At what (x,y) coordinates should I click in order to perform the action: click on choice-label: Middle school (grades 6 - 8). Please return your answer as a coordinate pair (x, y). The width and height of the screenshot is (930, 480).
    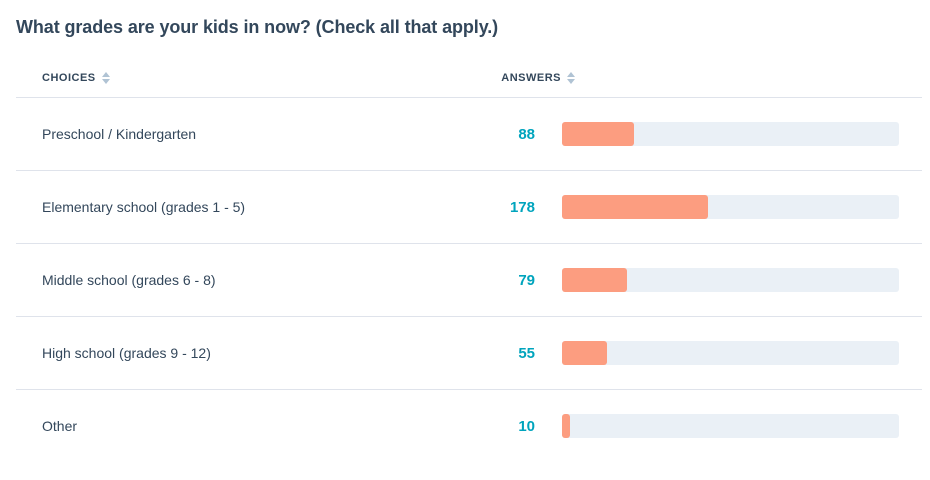
    Looking at the image, I should click on (129, 280).